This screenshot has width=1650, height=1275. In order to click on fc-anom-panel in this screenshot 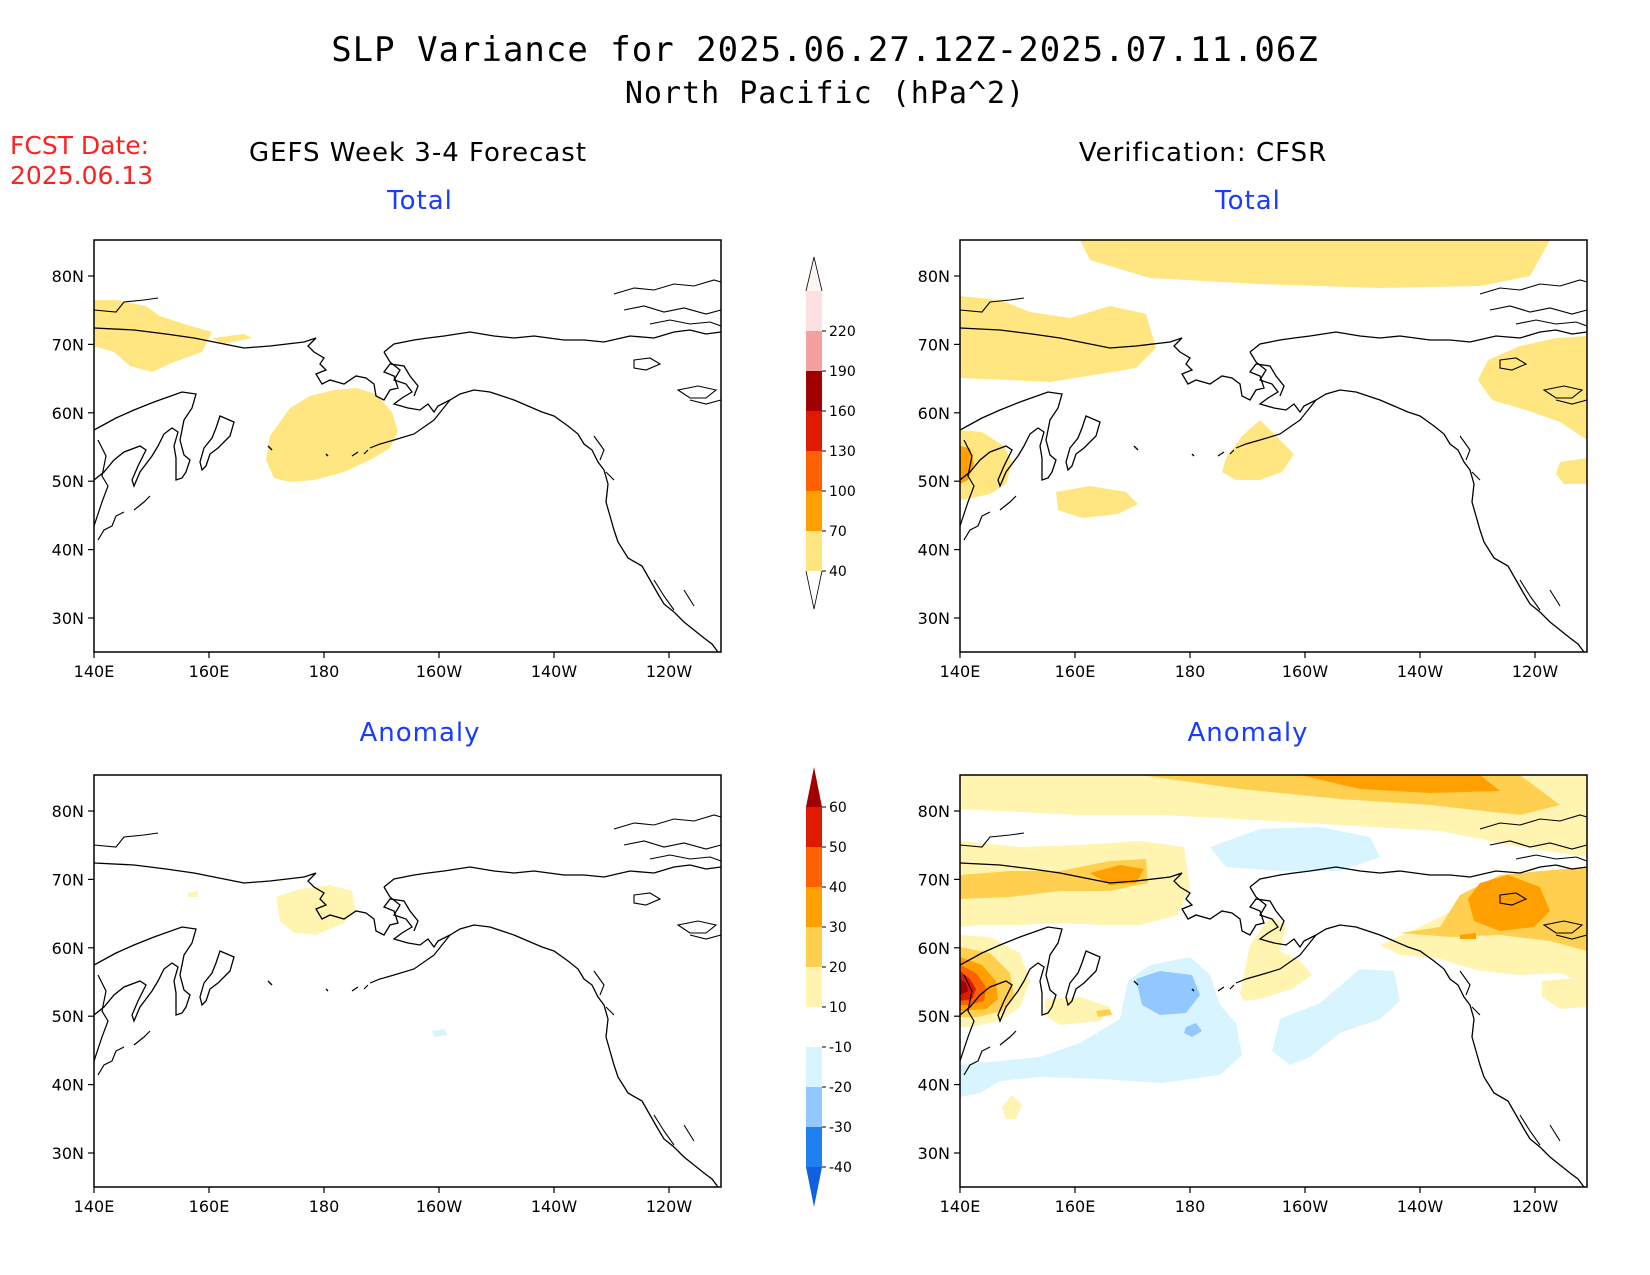, I will do `click(407, 981)`.